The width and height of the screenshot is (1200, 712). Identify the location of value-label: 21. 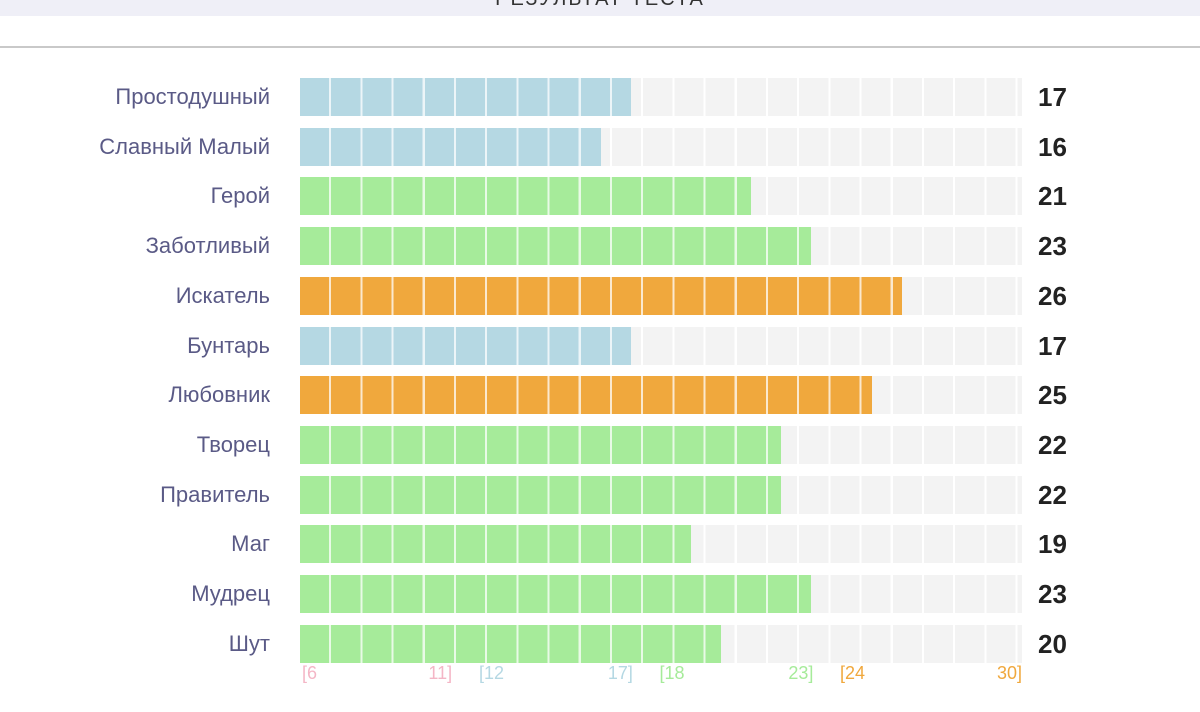
(1052, 196).